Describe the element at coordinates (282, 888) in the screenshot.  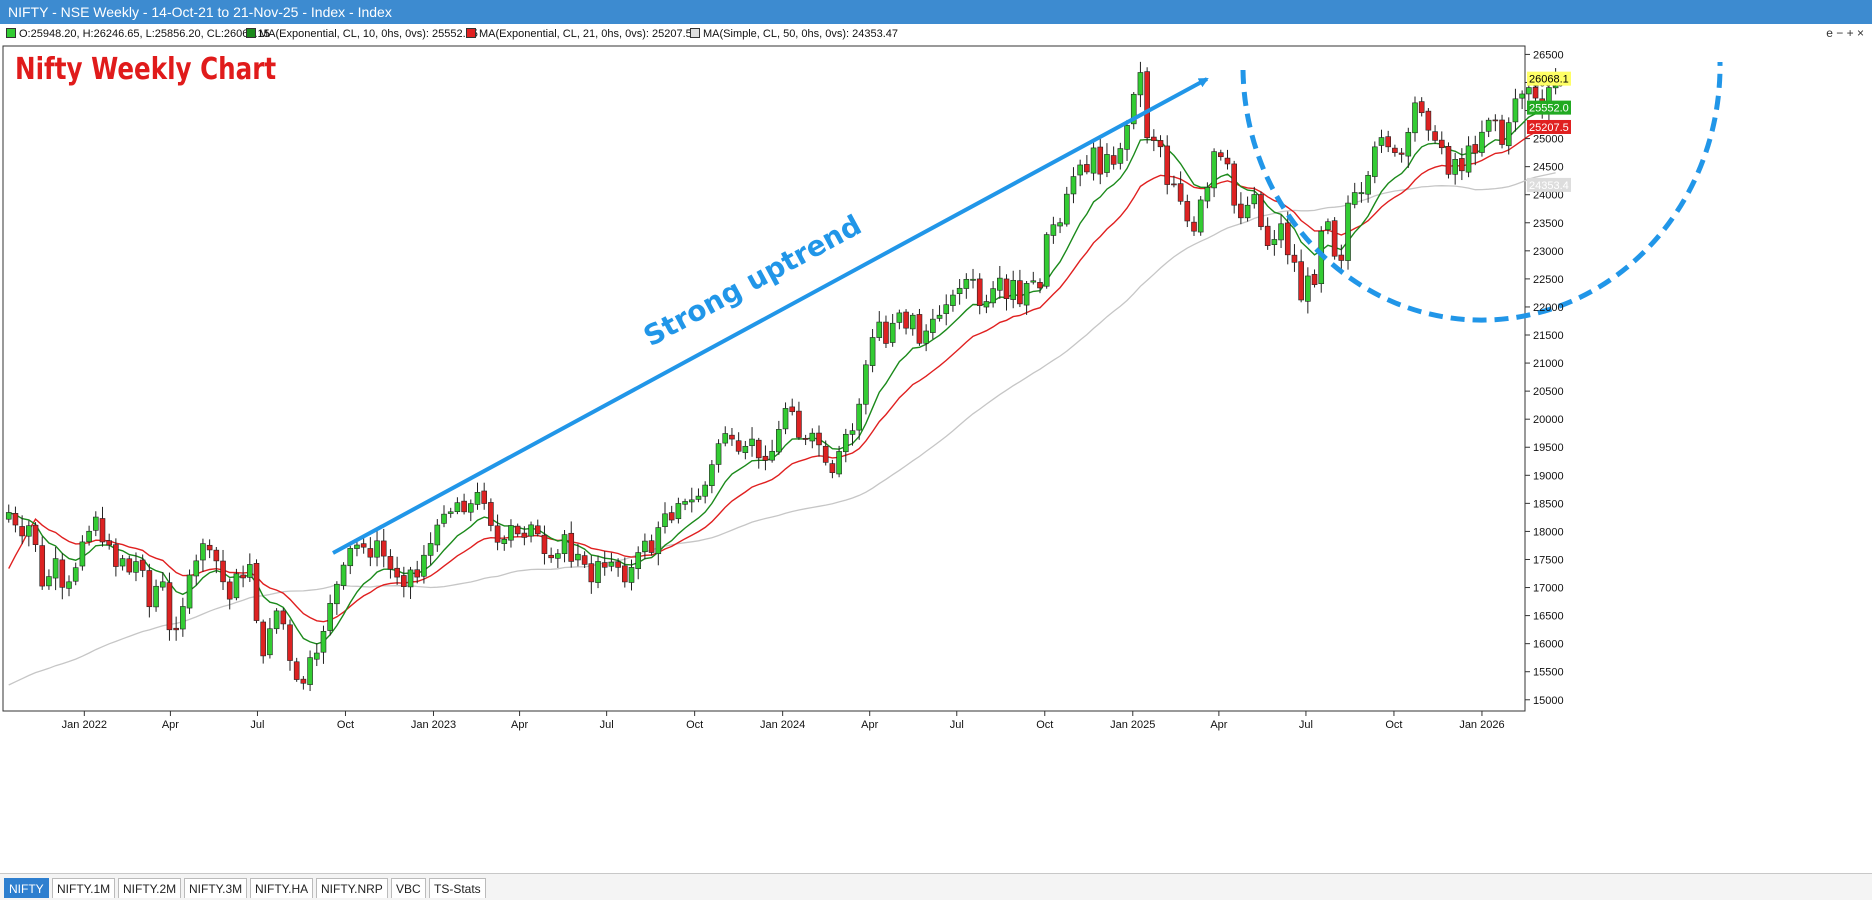
I see `tab-nifty-ha: NIFTY.HA` at that location.